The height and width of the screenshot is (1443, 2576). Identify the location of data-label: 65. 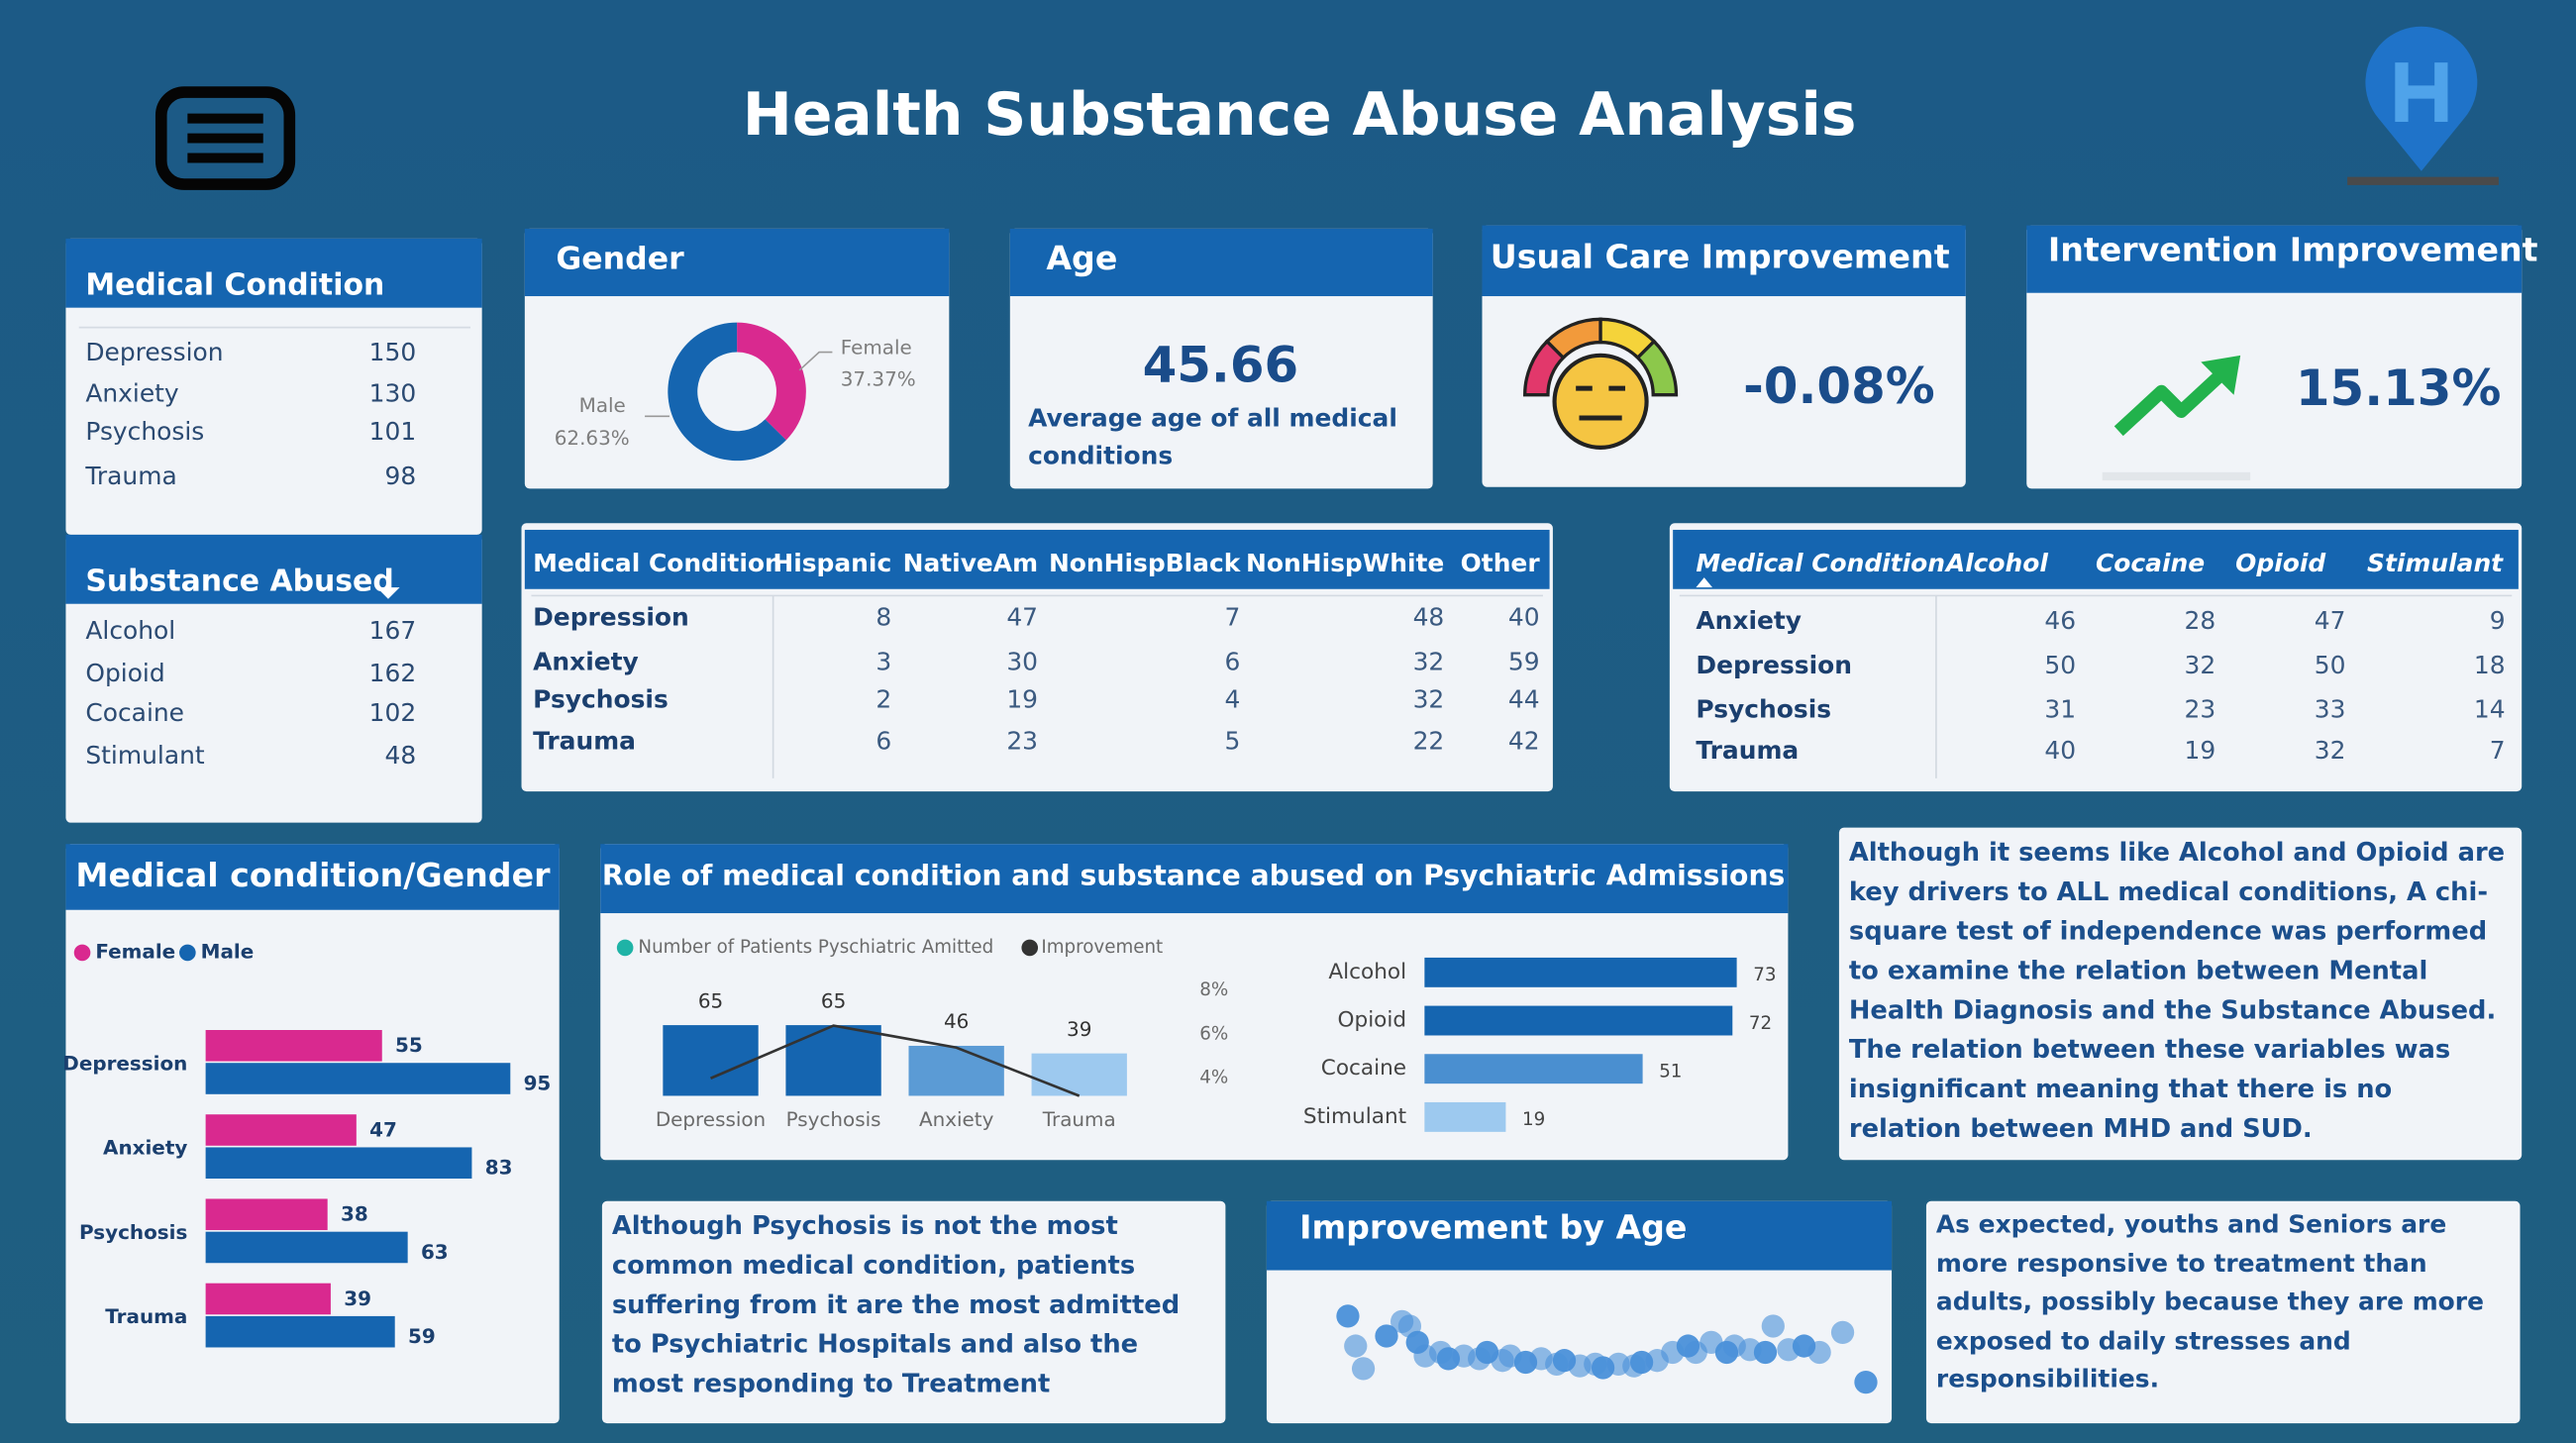
(833, 1000).